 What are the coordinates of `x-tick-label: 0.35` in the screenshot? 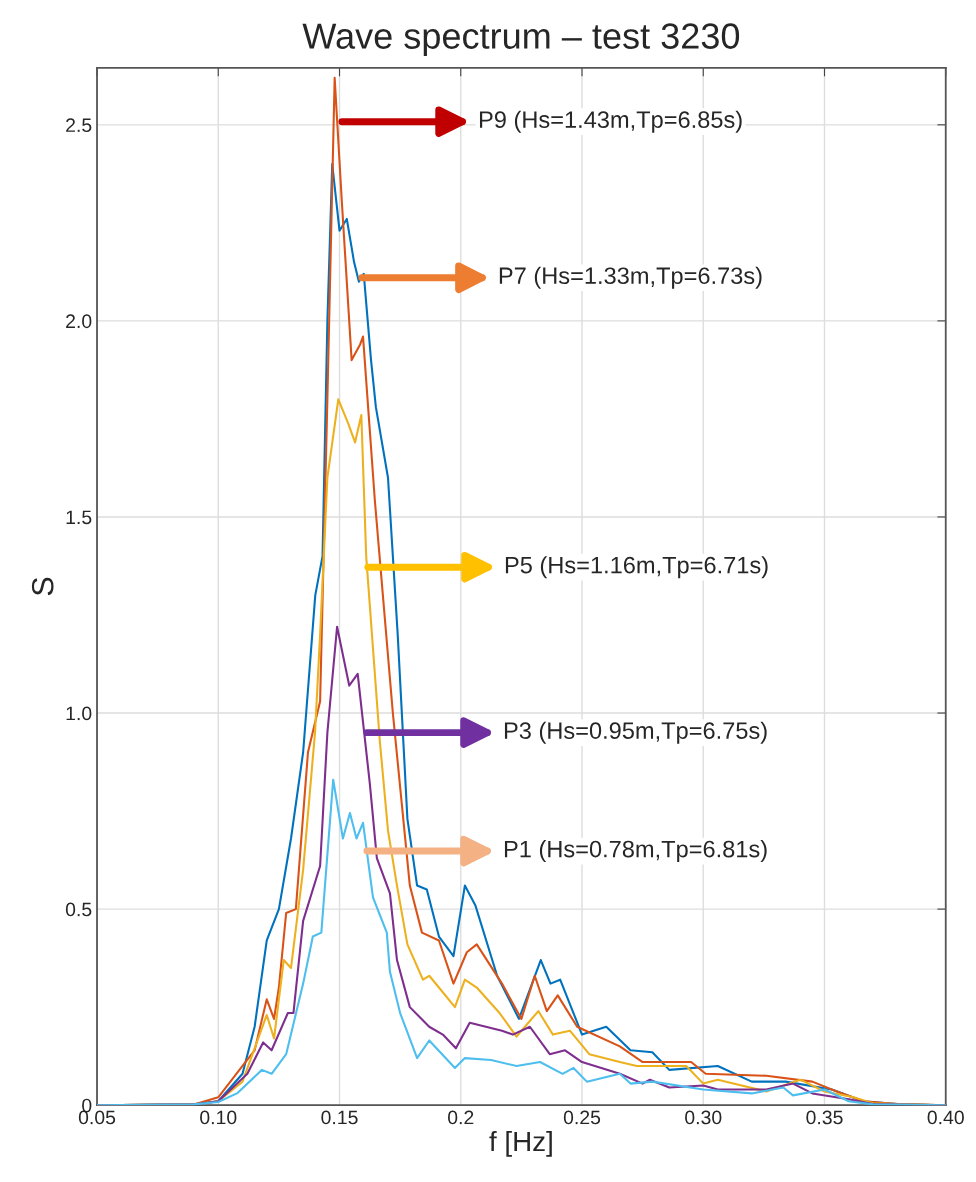 It's located at (824, 1117).